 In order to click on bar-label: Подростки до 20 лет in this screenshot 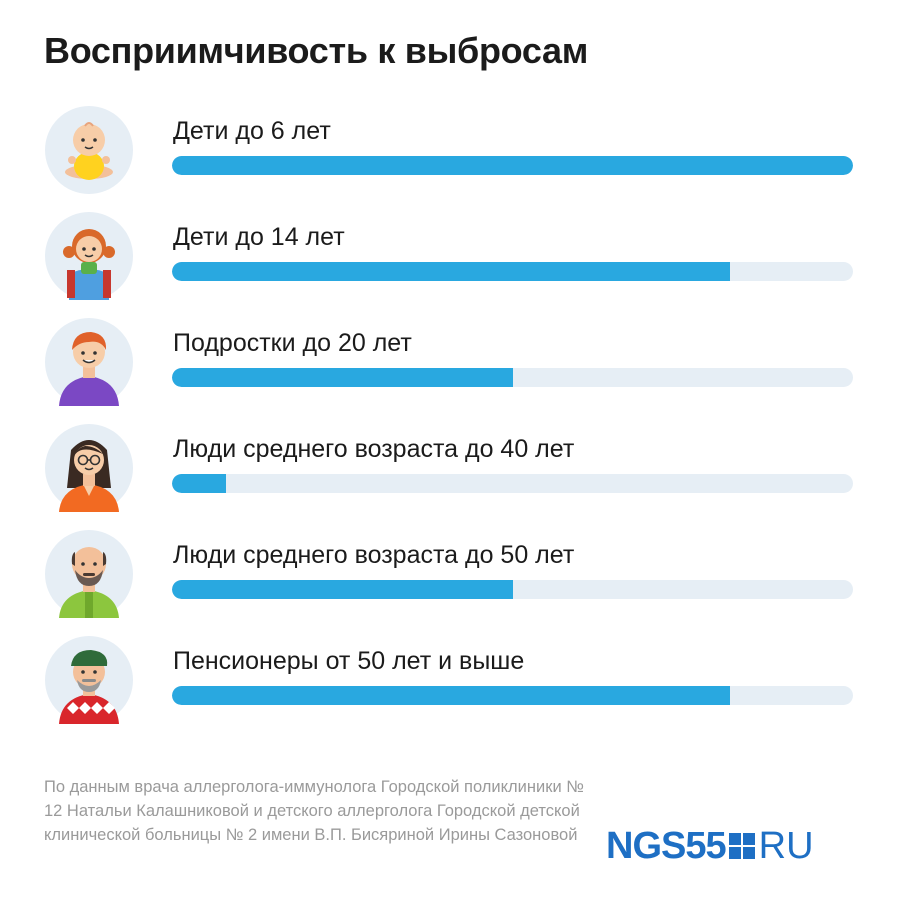, I will do `click(292, 343)`.